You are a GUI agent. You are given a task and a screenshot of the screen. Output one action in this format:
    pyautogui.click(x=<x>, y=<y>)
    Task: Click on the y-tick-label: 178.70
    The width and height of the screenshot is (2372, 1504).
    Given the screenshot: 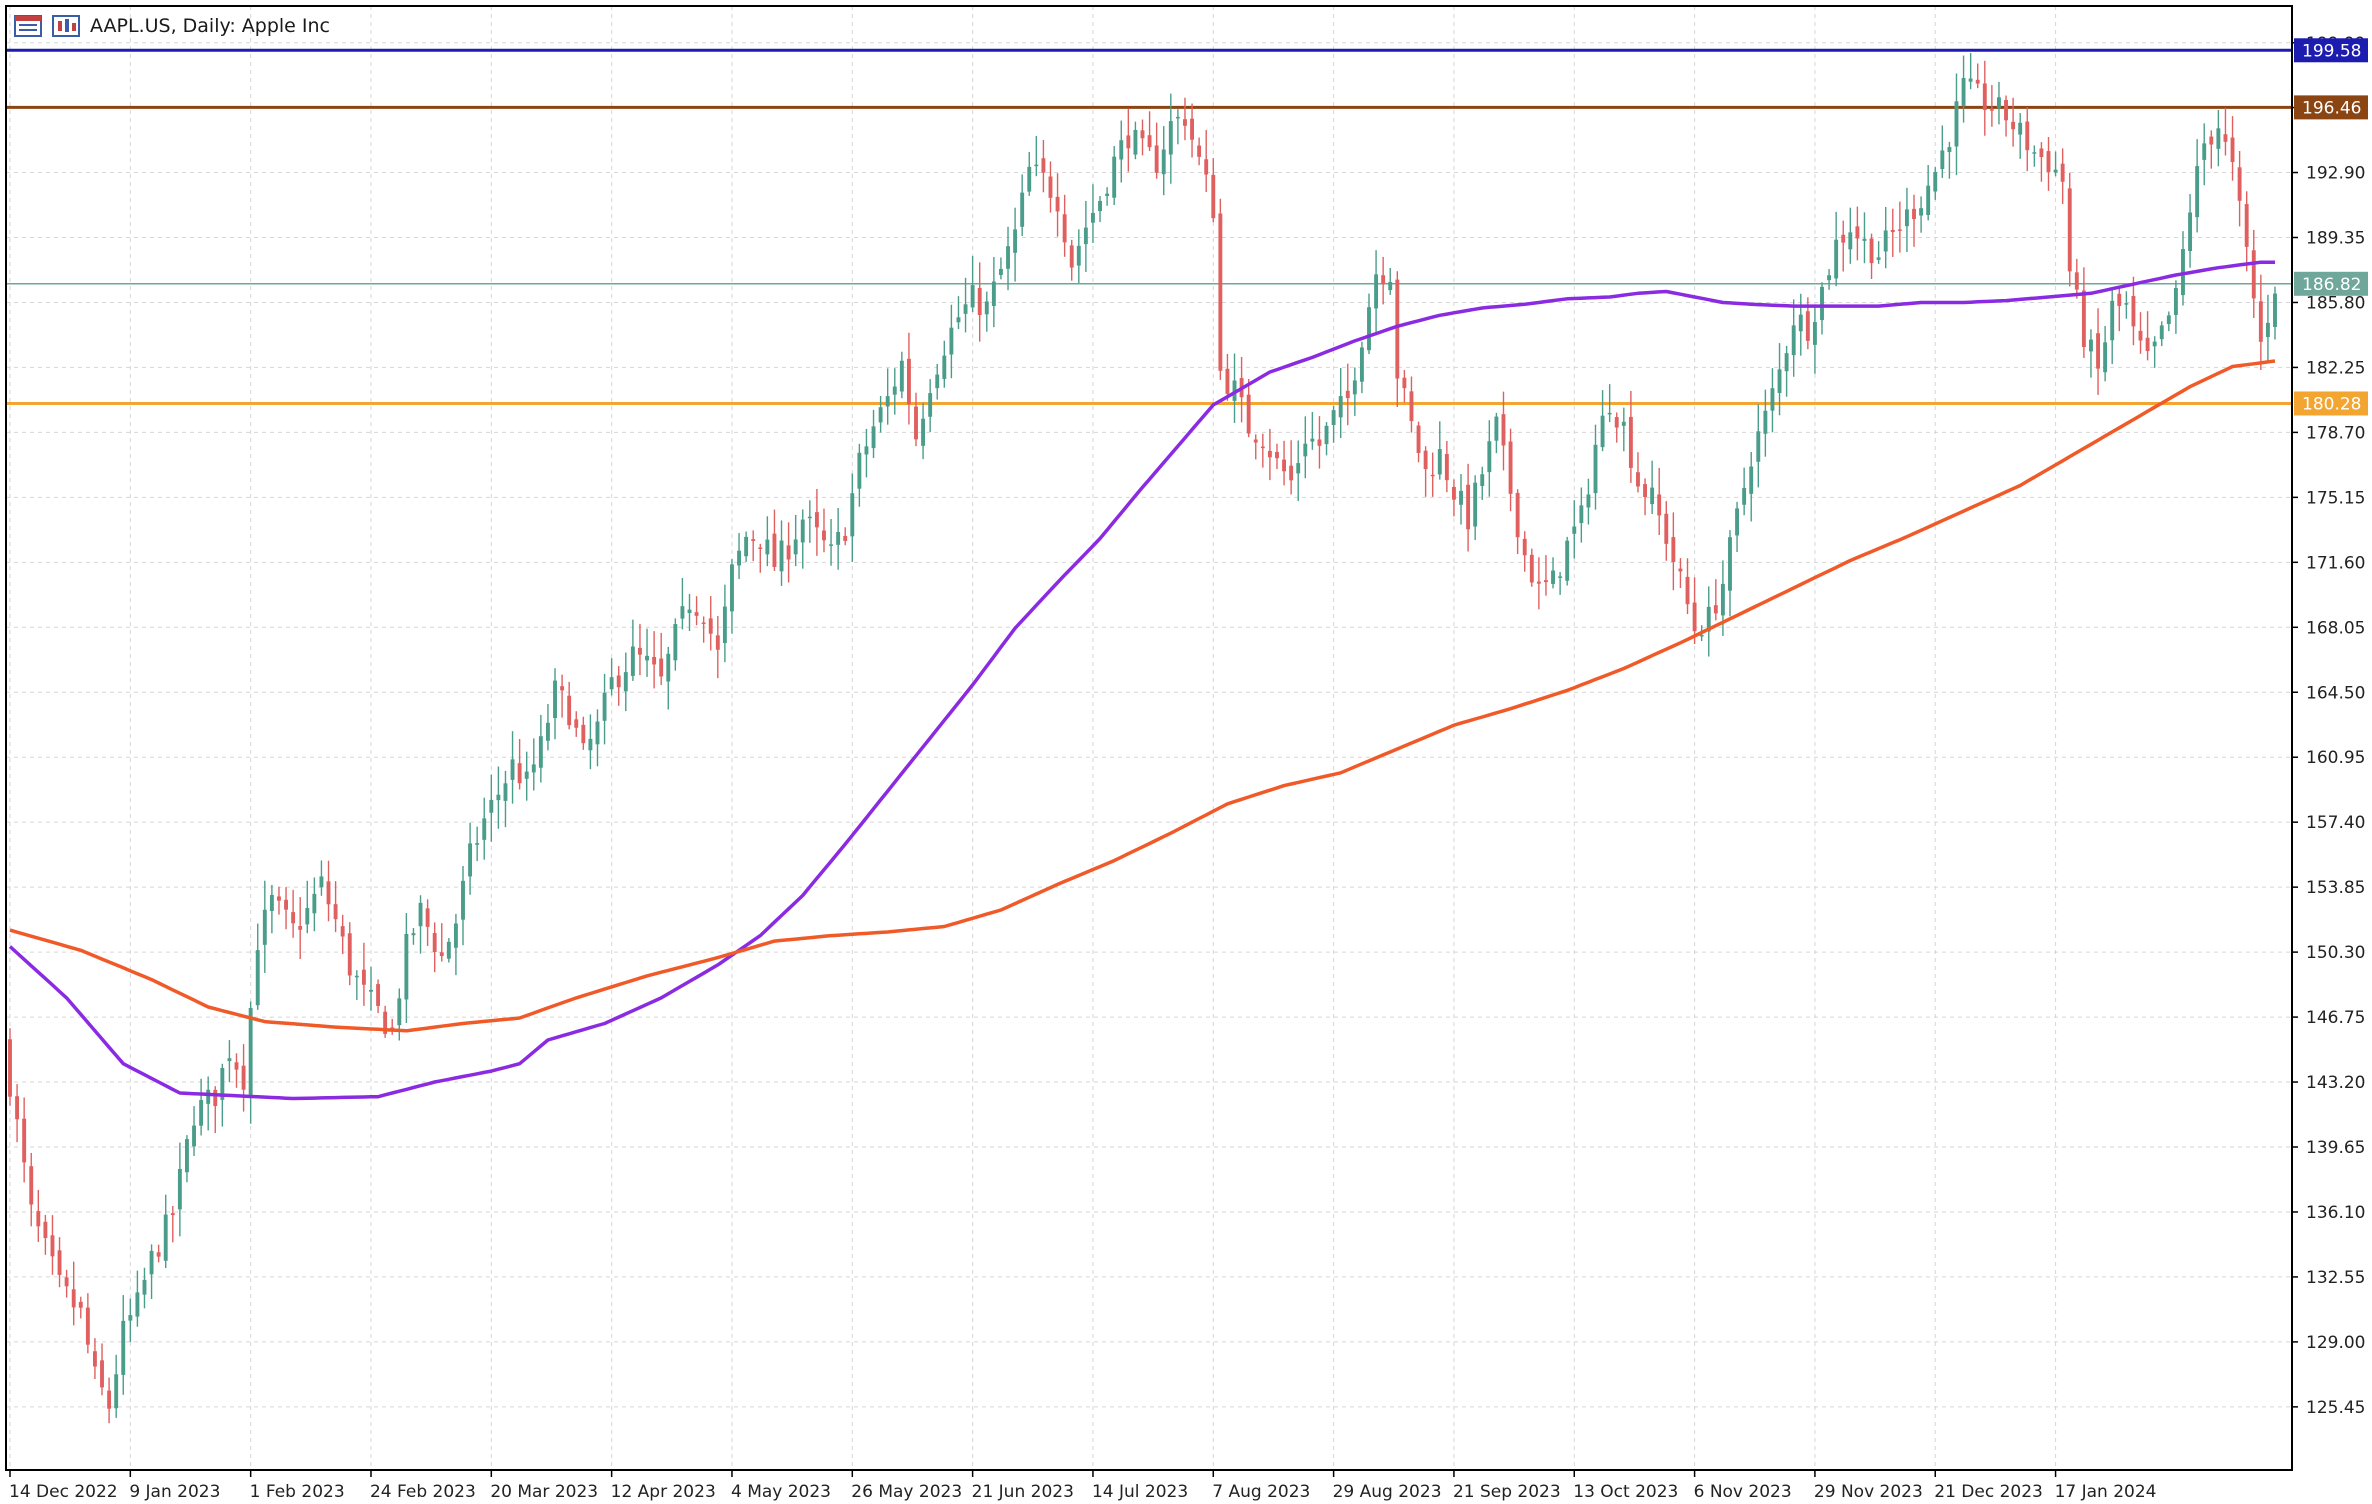 What is the action you would take?
    pyautogui.click(x=2335, y=433)
    